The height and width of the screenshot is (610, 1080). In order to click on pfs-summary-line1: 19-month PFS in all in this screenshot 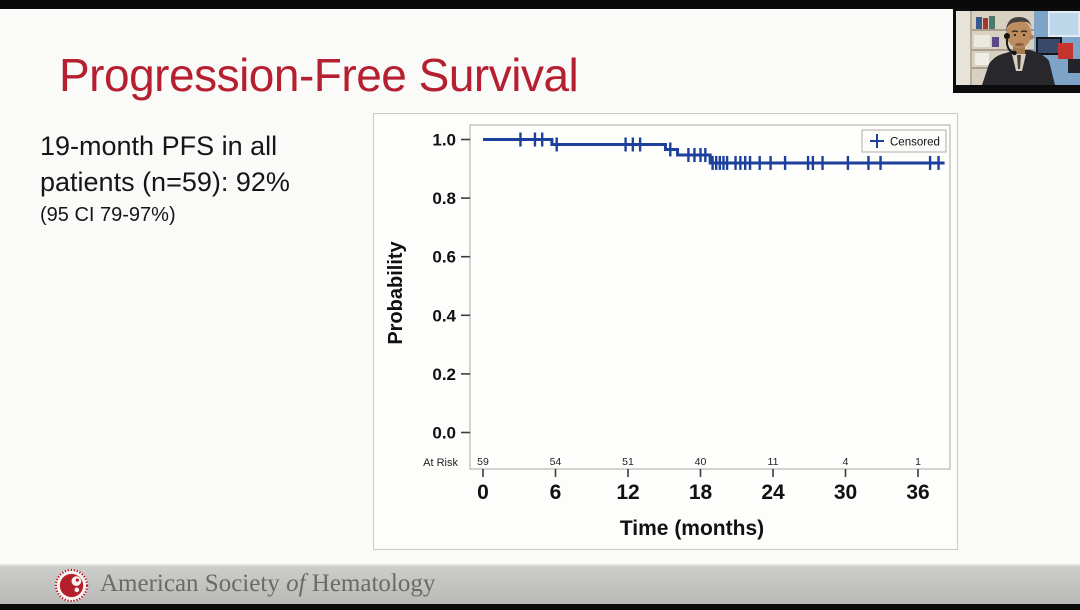, I will do `click(159, 146)`.